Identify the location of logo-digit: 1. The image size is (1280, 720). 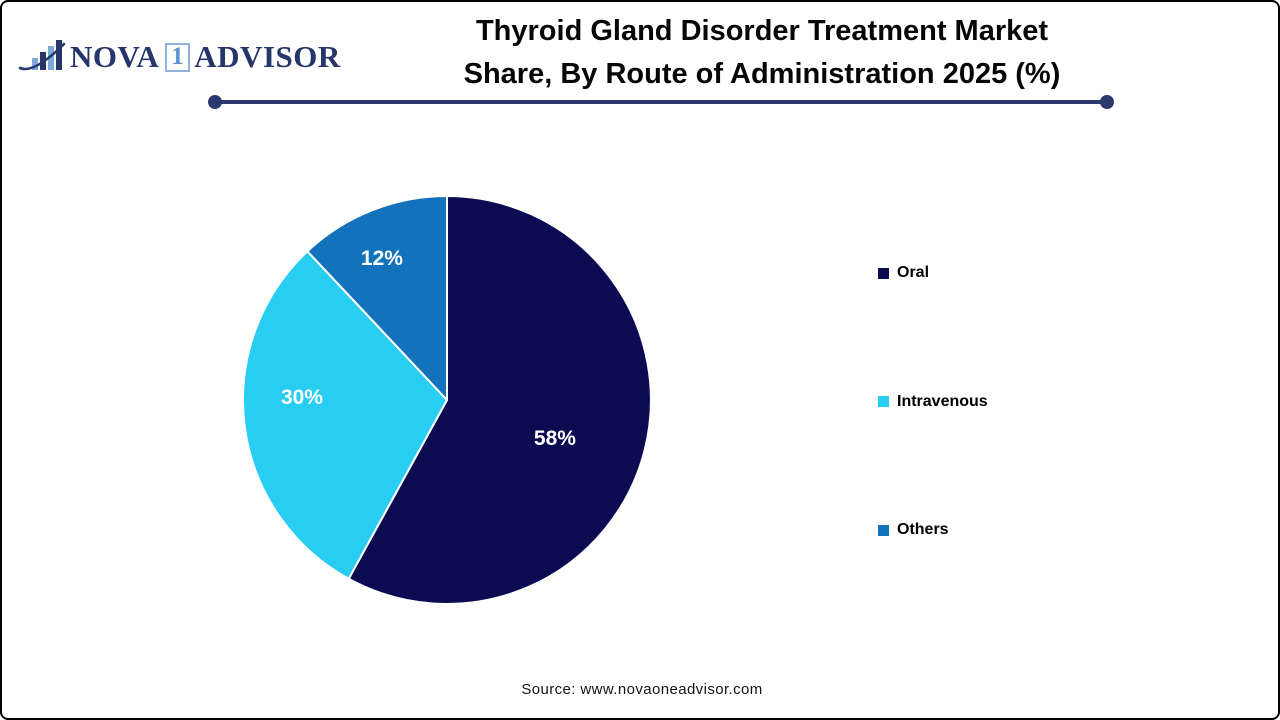
(178, 57).